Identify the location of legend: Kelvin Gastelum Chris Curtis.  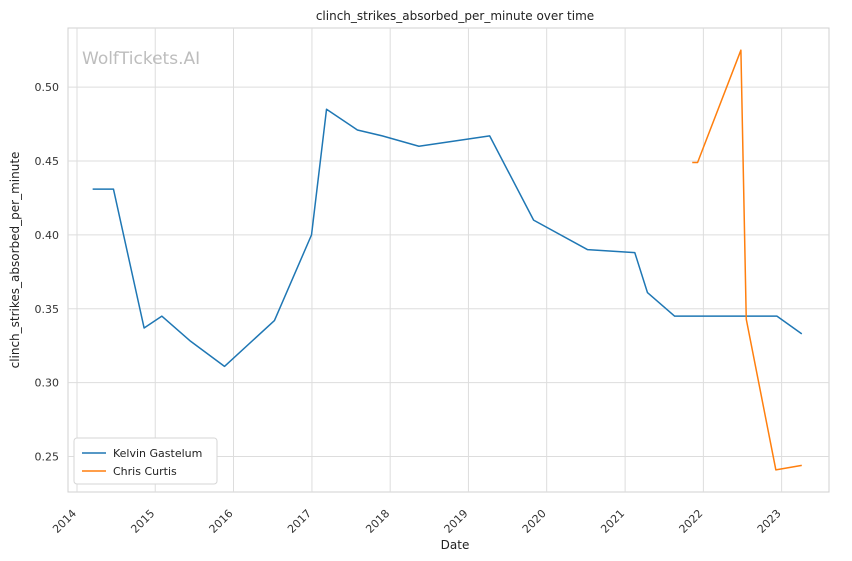
(145, 461).